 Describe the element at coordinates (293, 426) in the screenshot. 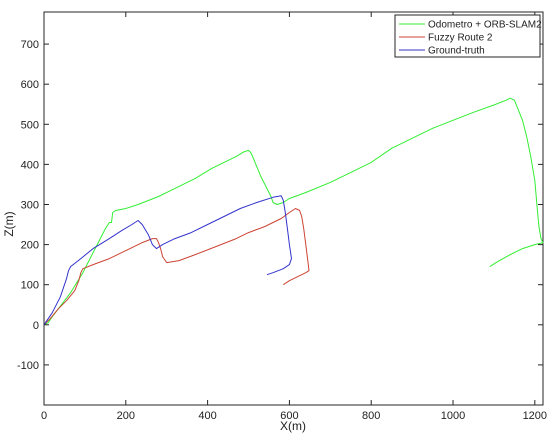

I see `x-axis-label: X(m)` at that location.